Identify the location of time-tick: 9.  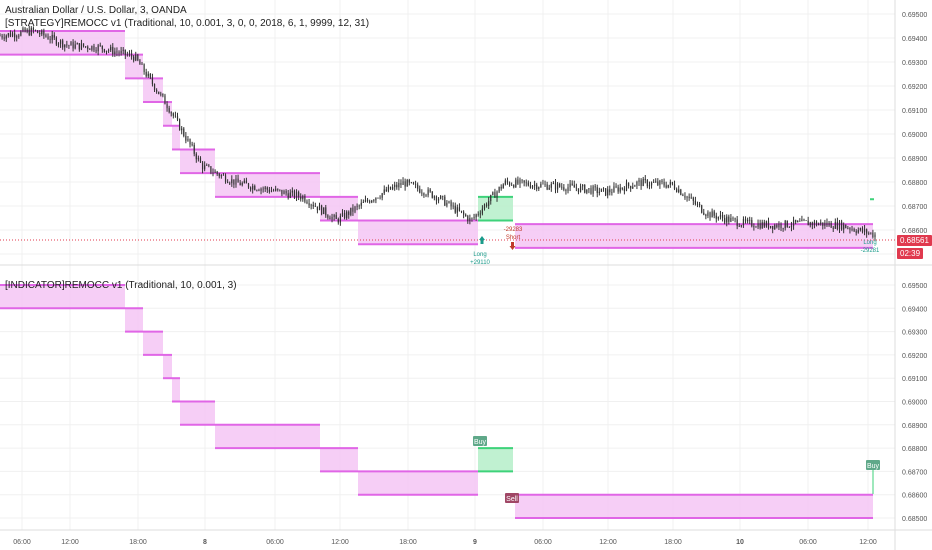
(475, 542).